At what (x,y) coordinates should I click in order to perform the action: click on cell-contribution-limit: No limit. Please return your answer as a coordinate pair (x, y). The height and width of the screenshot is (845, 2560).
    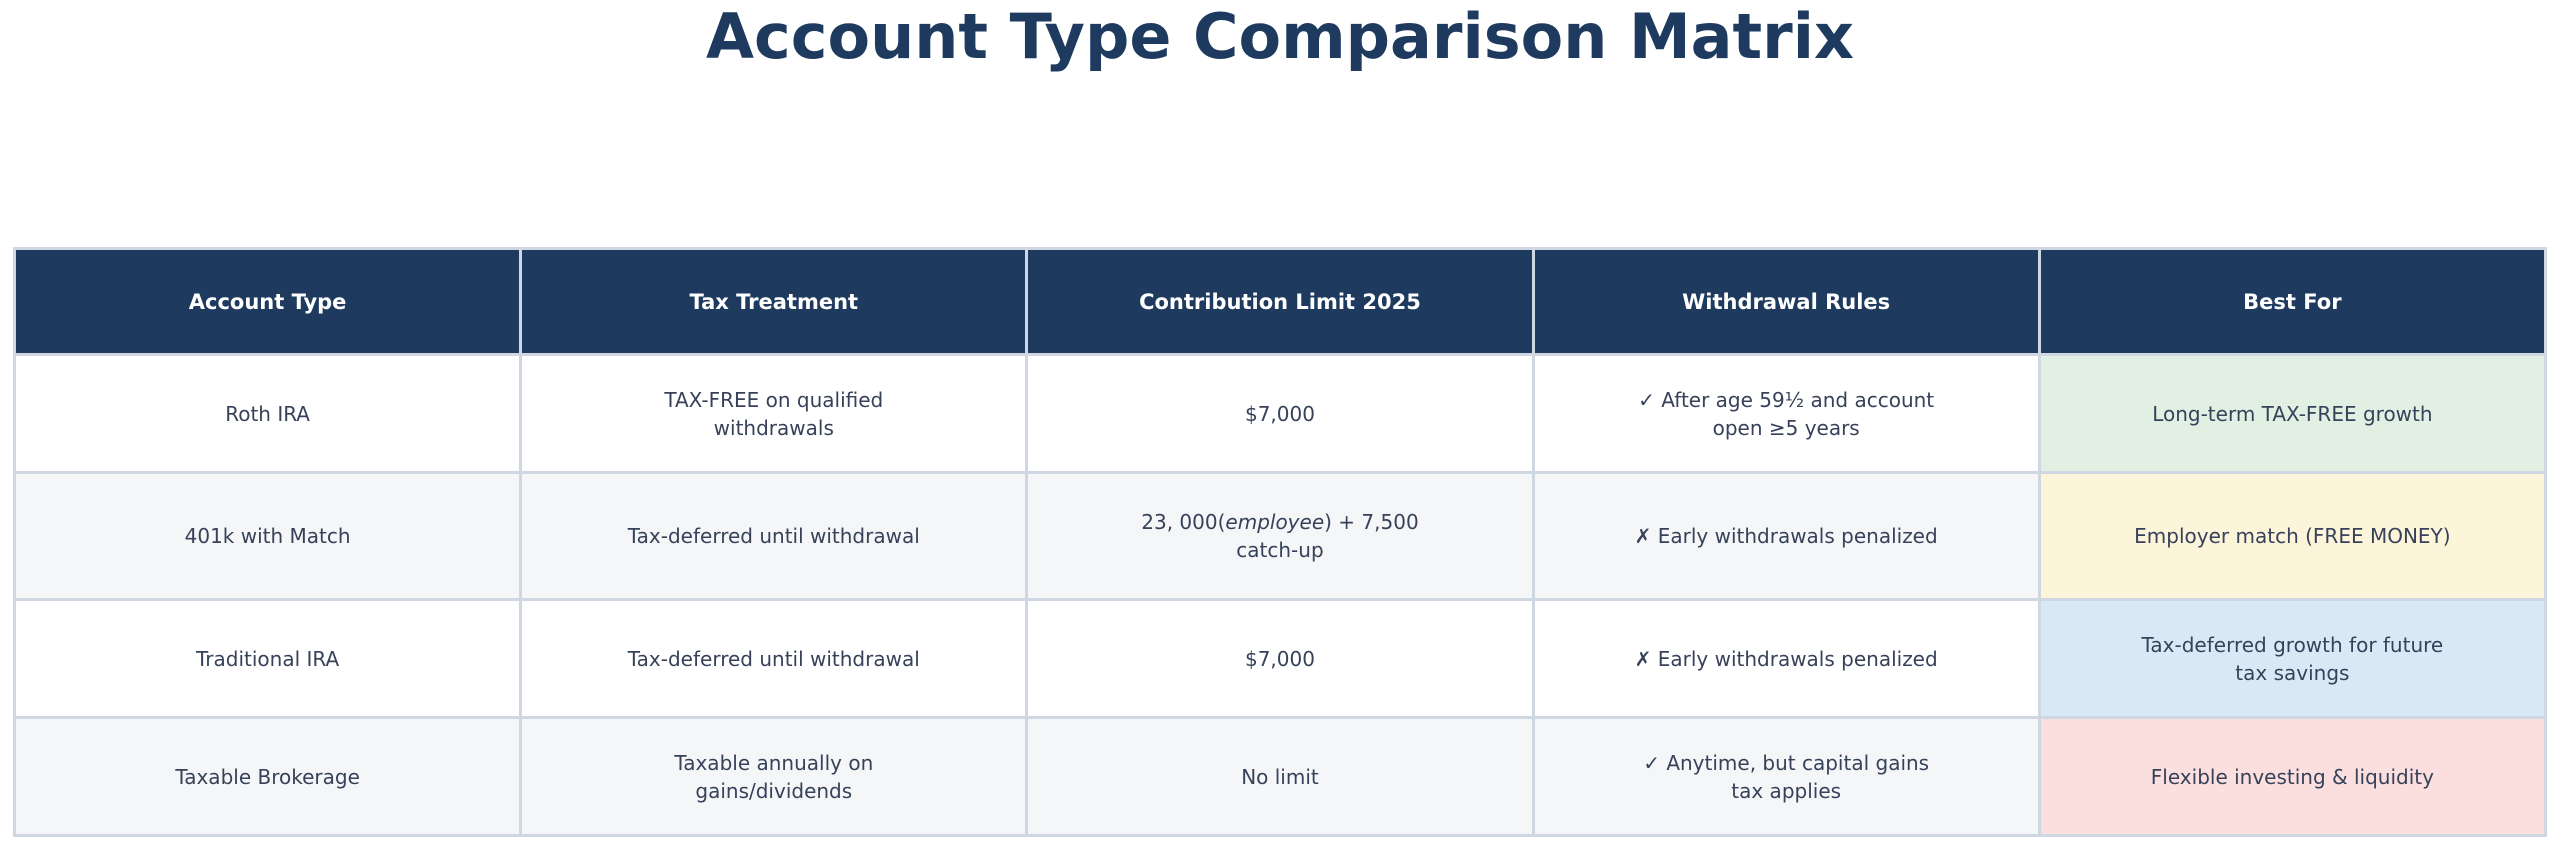
    Looking at the image, I should click on (1280, 777).